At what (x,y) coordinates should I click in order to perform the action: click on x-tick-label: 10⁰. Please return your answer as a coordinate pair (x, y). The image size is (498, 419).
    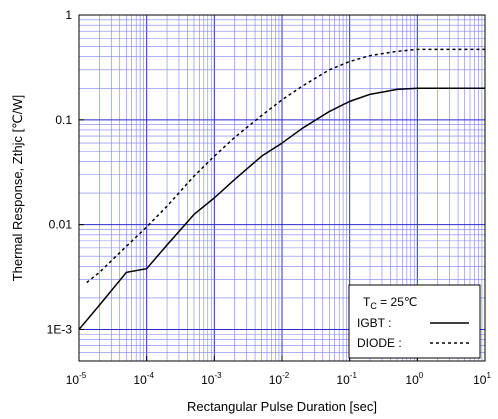
    Looking at the image, I should click on (414, 379).